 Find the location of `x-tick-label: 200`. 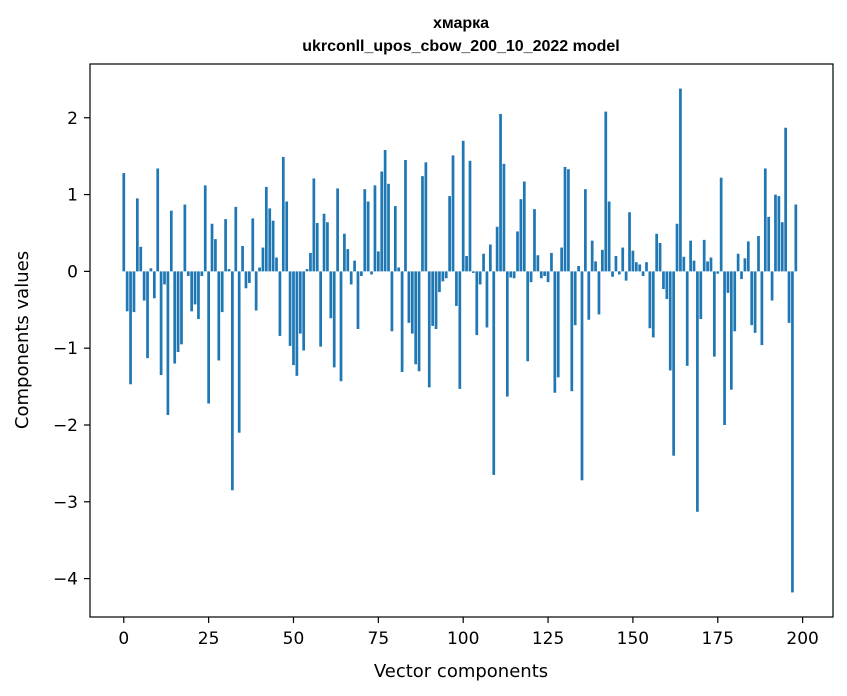

x-tick-label: 200 is located at coordinates (802, 639).